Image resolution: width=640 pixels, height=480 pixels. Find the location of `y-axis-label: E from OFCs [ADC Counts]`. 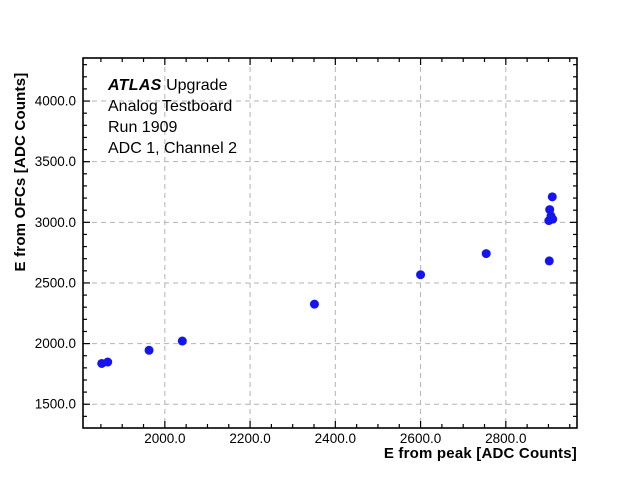

y-axis-label: E from OFCs [ADC Counts] is located at coordinates (20, 172).